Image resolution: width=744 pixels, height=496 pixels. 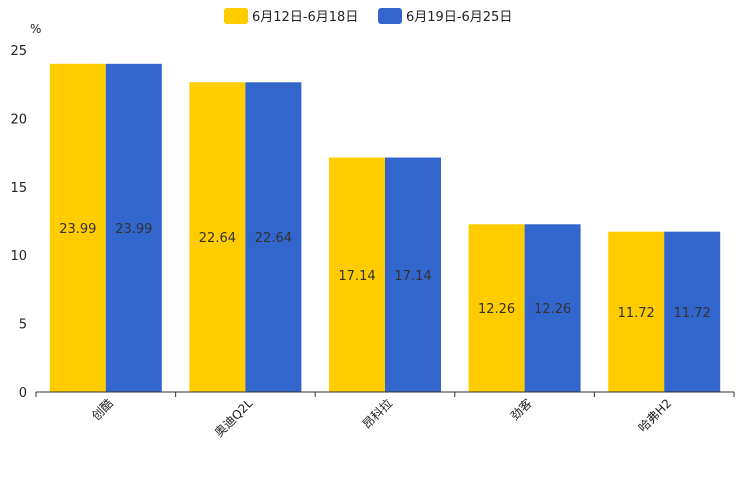 What do you see at coordinates (368, 16) in the screenshot?
I see `legend: 6月12日-6月18日 6月19日-6月25日` at bounding box center [368, 16].